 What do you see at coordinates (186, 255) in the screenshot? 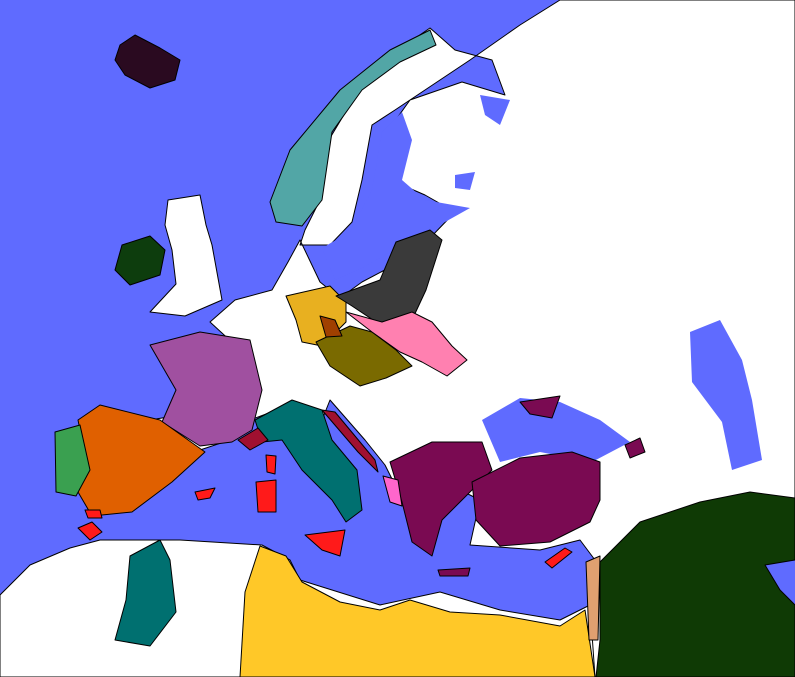
I see `britain` at bounding box center [186, 255].